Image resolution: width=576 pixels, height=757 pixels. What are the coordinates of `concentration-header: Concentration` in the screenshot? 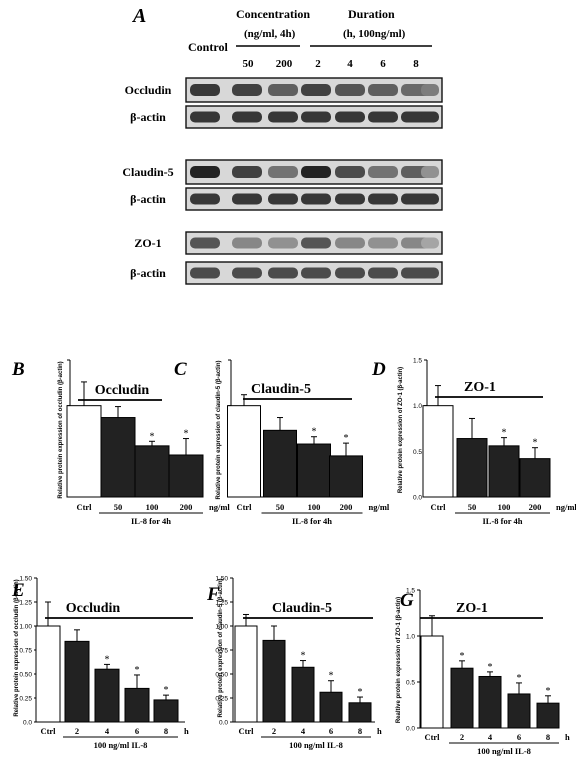 It's located at (273, 14).